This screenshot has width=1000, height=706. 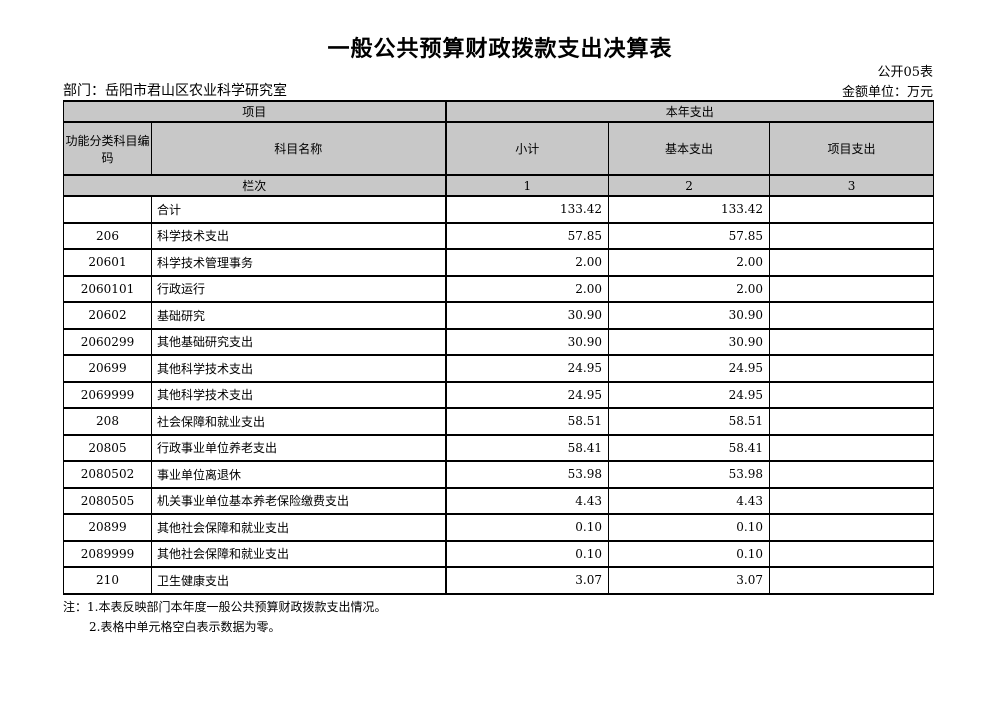 I want to click on note-line-1: 注：1.本表反映部门本年度一般公共预算财政拨款支出情况。, so click(x=224, y=607).